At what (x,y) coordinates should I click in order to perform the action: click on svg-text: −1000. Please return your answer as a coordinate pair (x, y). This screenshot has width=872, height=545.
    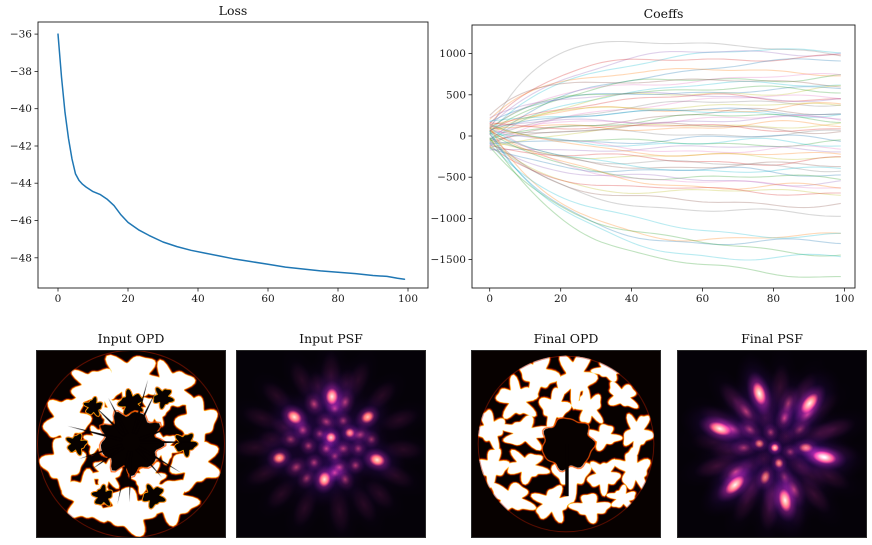
    Looking at the image, I should click on (448, 219).